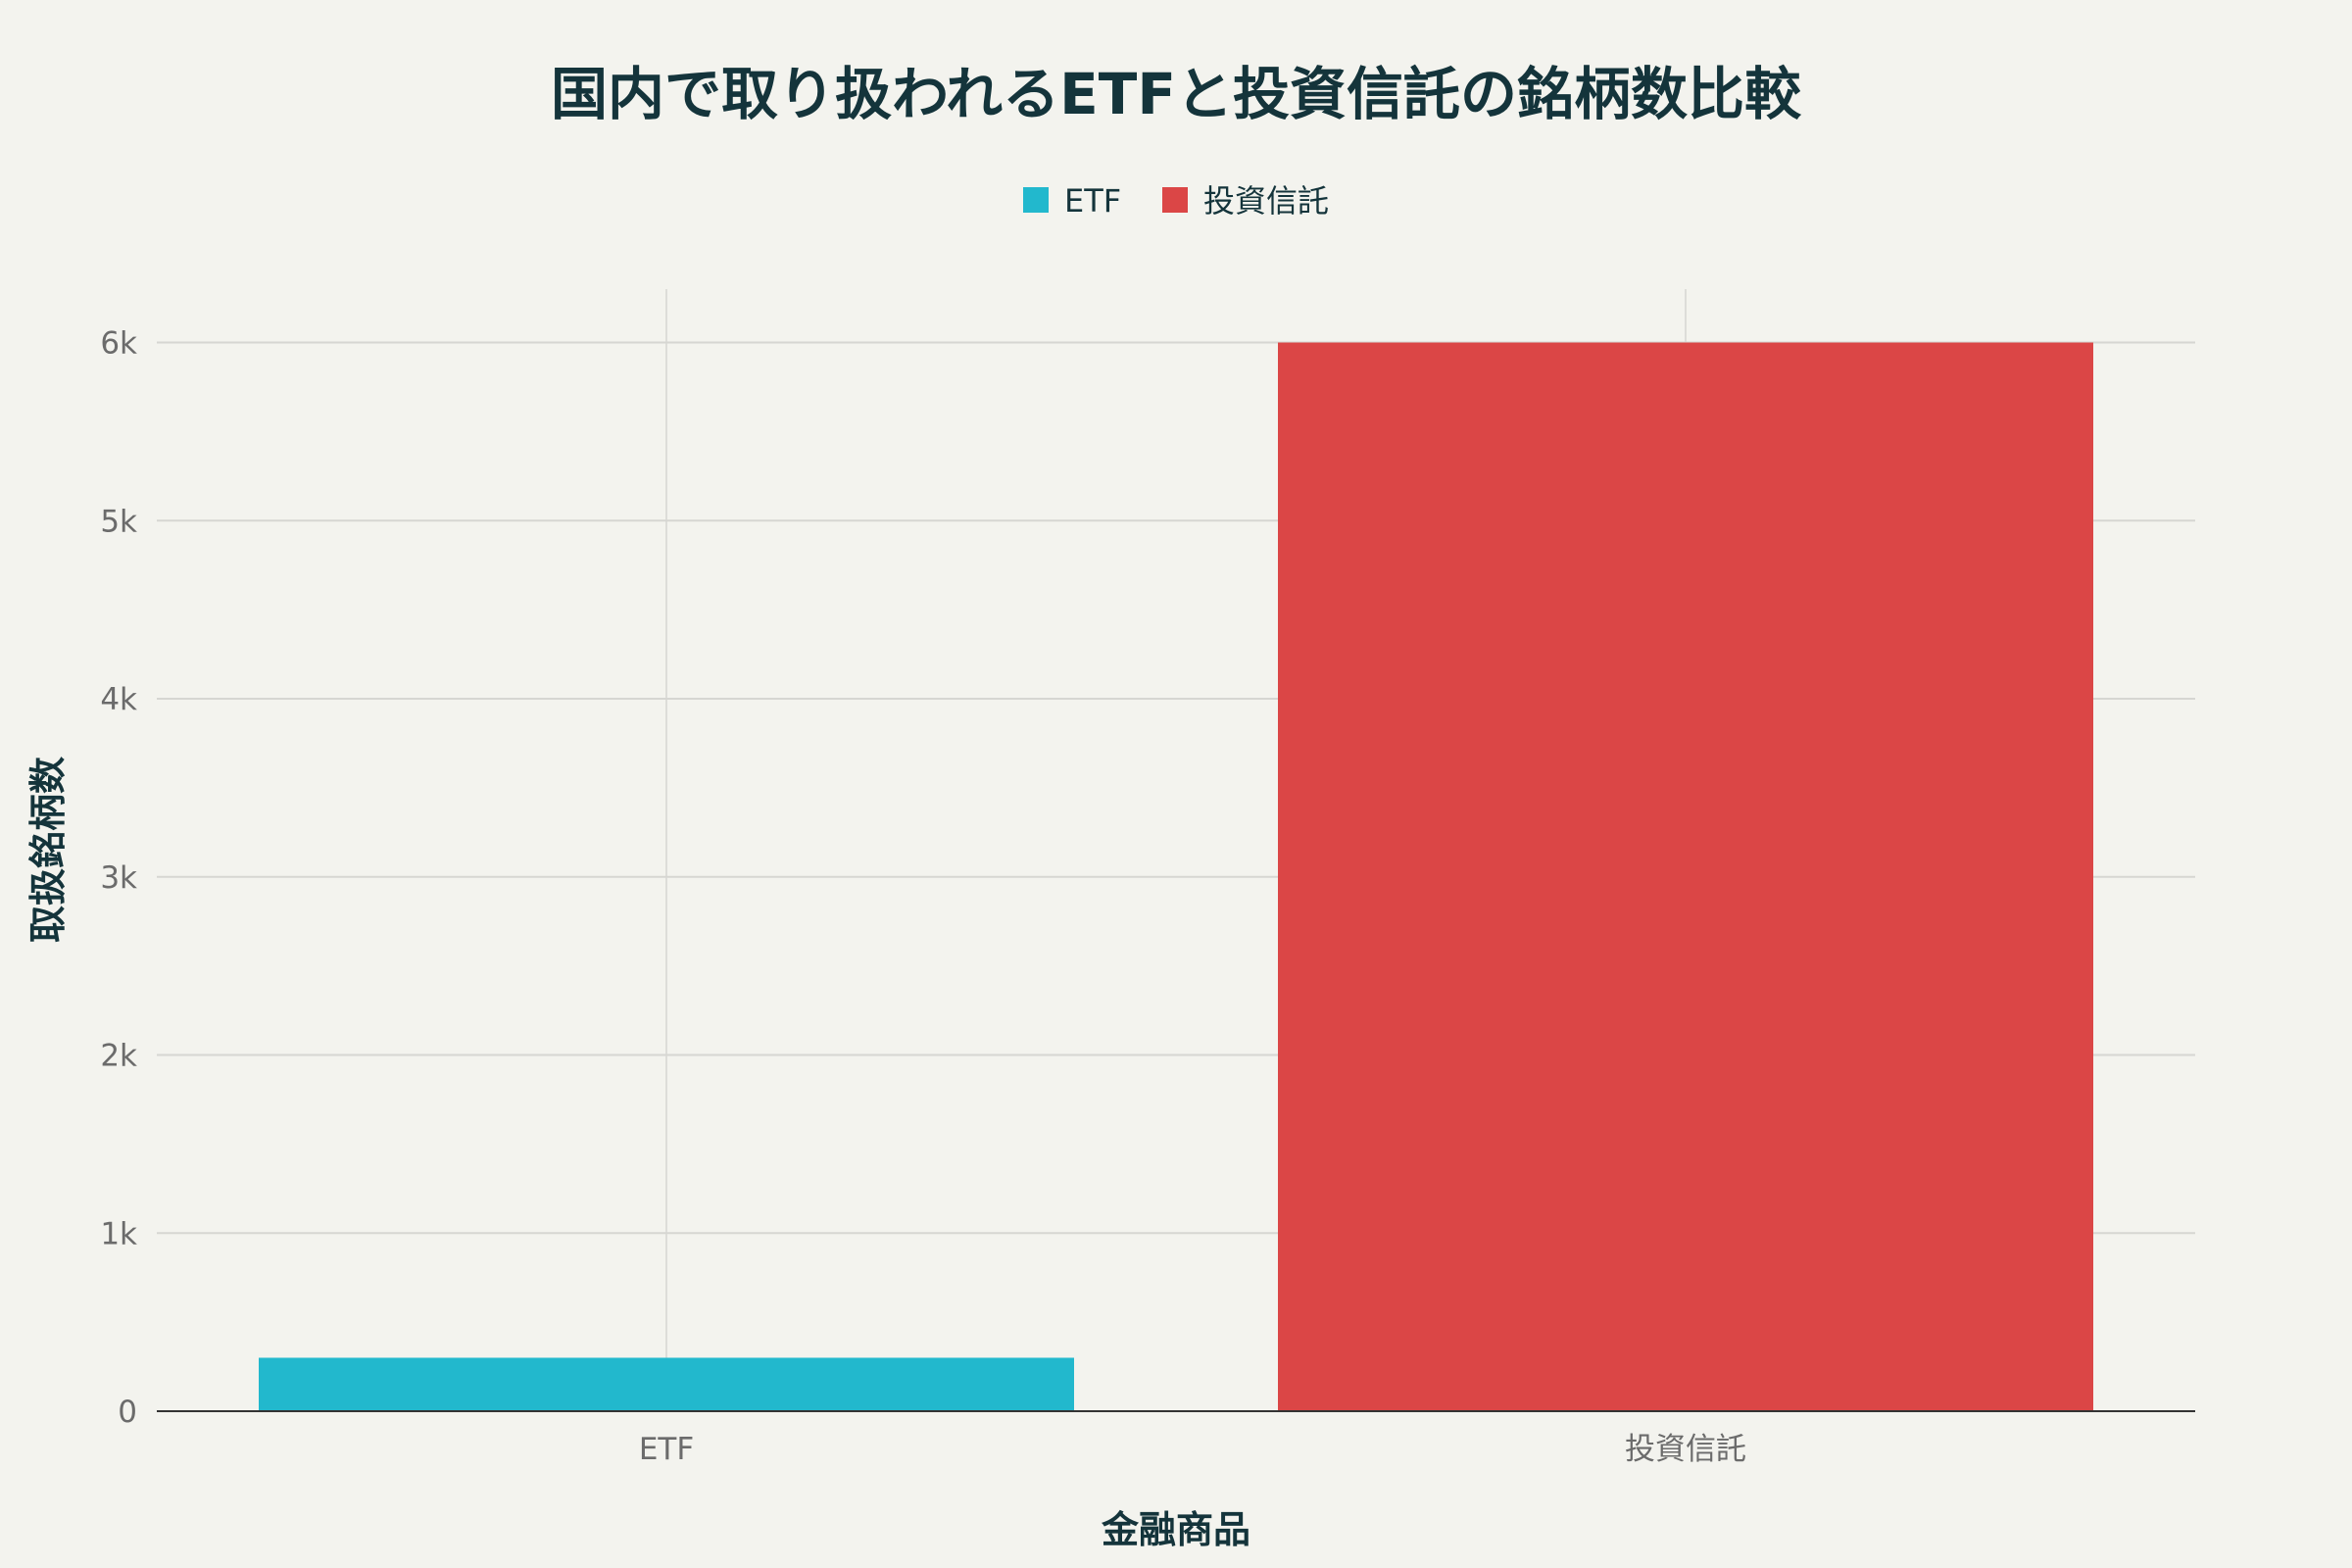 The width and height of the screenshot is (2352, 1568). What do you see at coordinates (666, 1449) in the screenshot?
I see `x-tick-label: ETF` at bounding box center [666, 1449].